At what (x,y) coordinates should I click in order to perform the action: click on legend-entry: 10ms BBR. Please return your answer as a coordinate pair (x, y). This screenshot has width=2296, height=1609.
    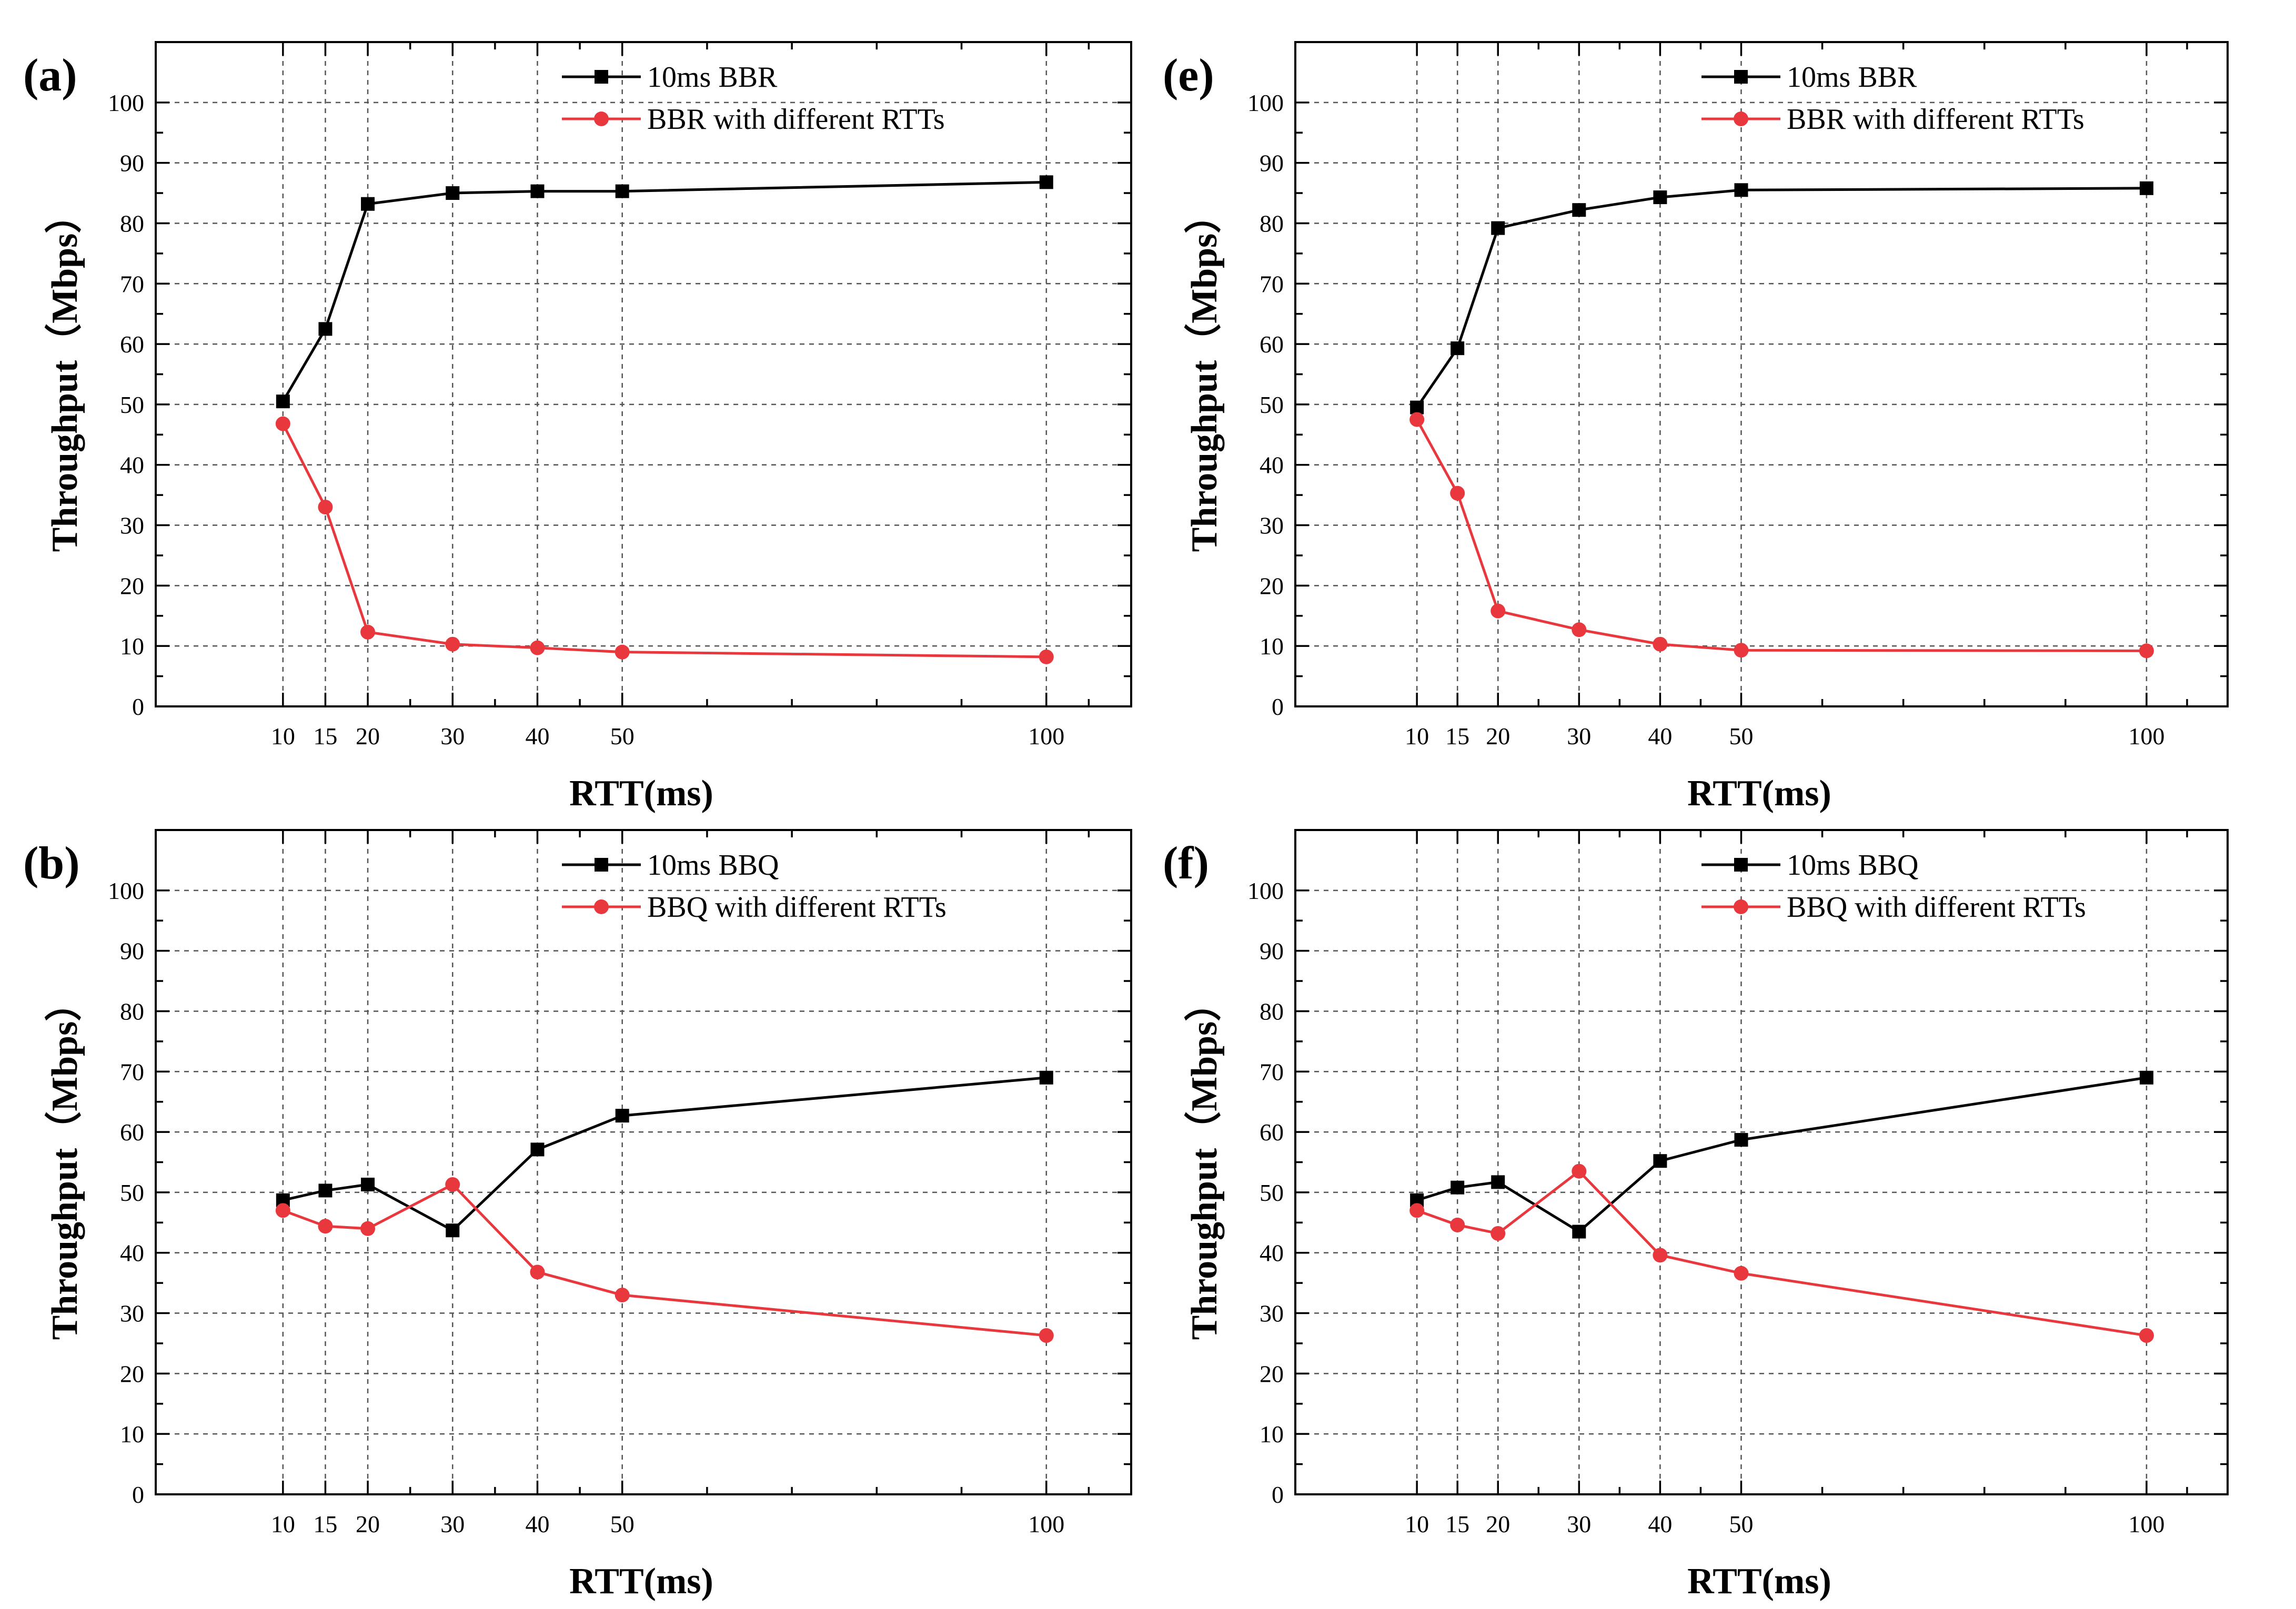
    Looking at the image, I should click on (1809, 77).